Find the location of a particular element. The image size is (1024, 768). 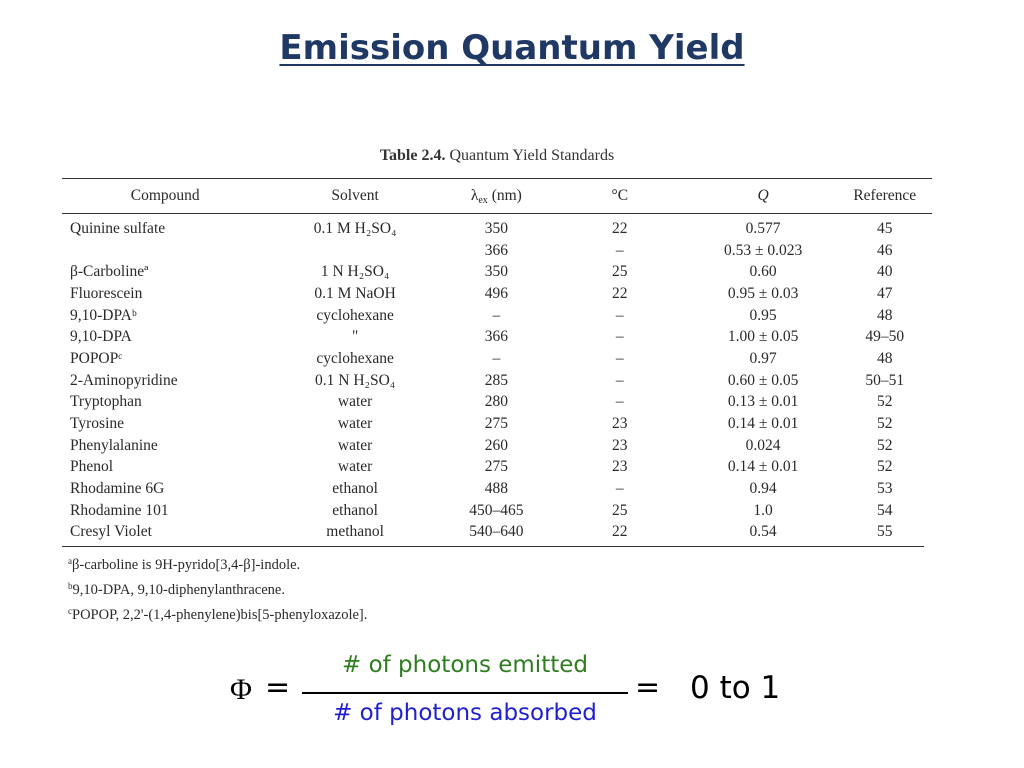

header-q-text: Q is located at coordinates (763, 195).